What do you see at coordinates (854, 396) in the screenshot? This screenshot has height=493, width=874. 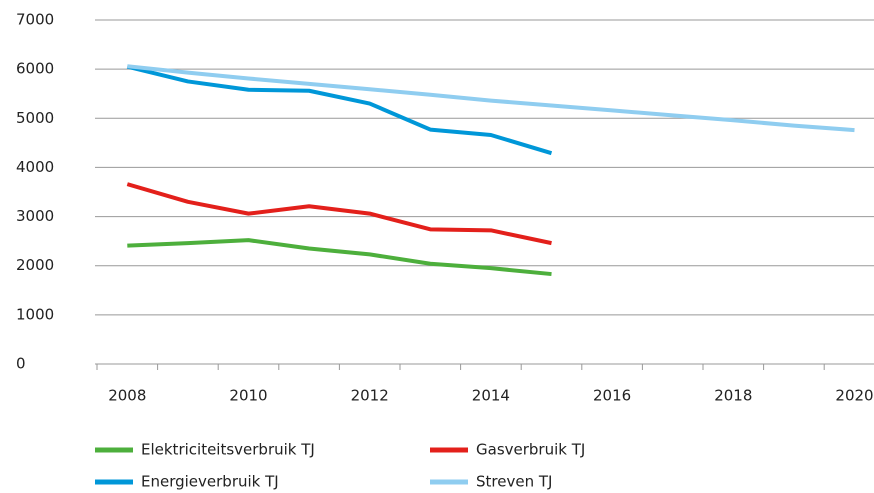 I see `x-tick-label: 2020` at bounding box center [854, 396].